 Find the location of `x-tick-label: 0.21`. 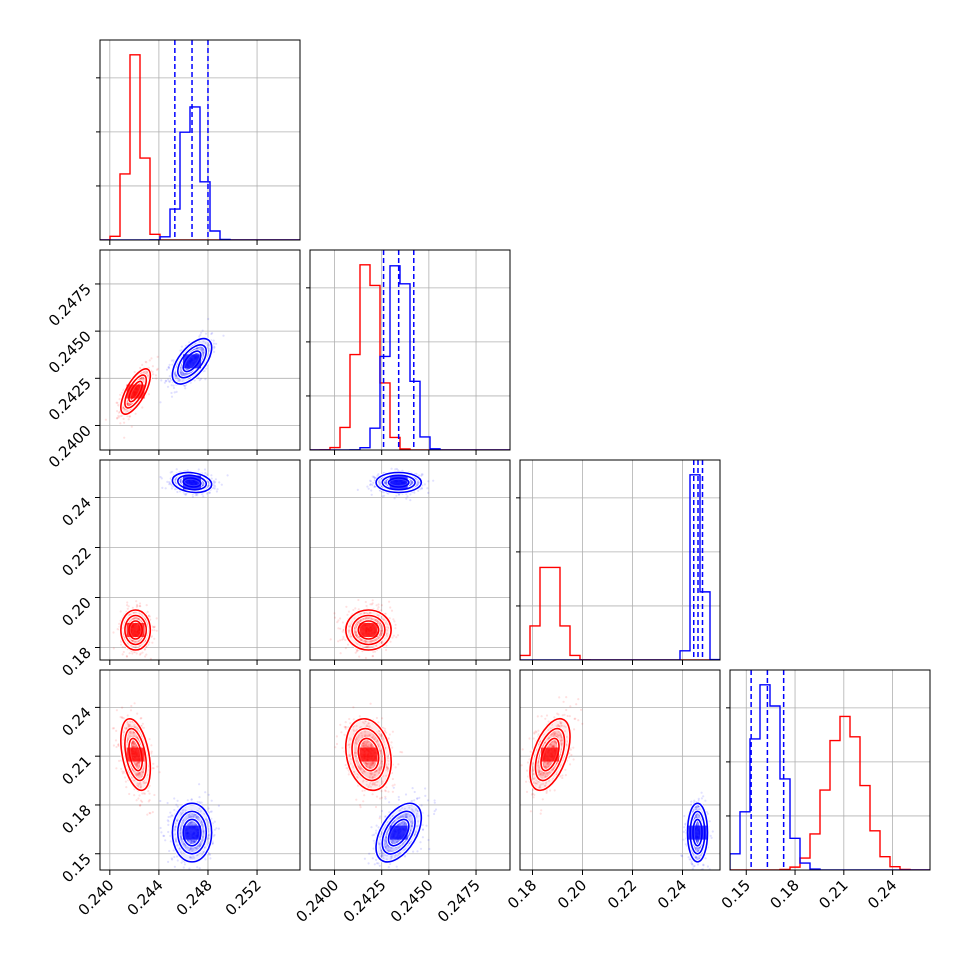

x-tick-label: 0.21 is located at coordinates (833, 894).